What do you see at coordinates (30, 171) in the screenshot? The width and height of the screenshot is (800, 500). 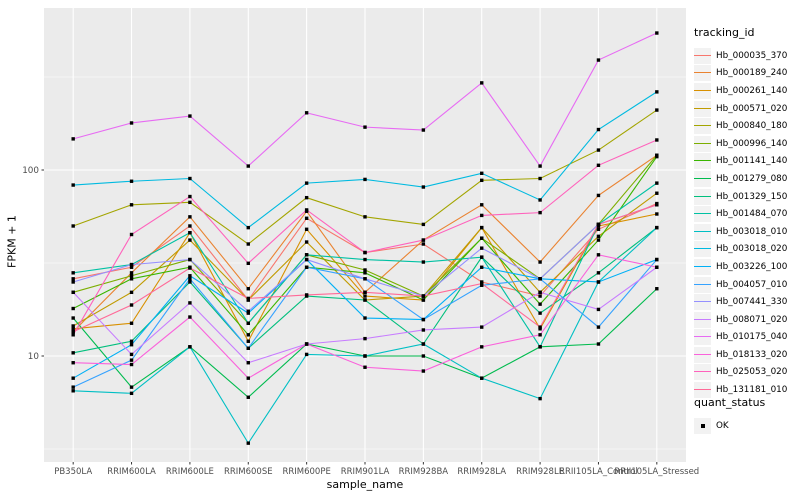 I see `y-tick-label: 100` at bounding box center [30, 171].